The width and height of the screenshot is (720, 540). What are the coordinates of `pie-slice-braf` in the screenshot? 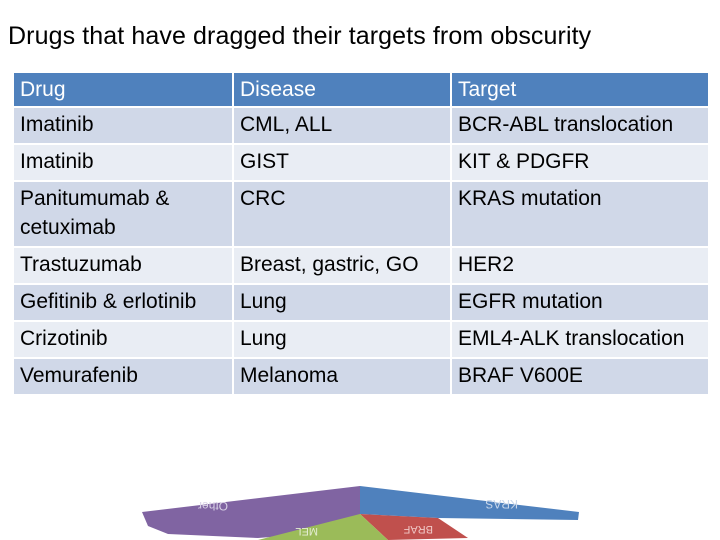 It's located at (414, 527).